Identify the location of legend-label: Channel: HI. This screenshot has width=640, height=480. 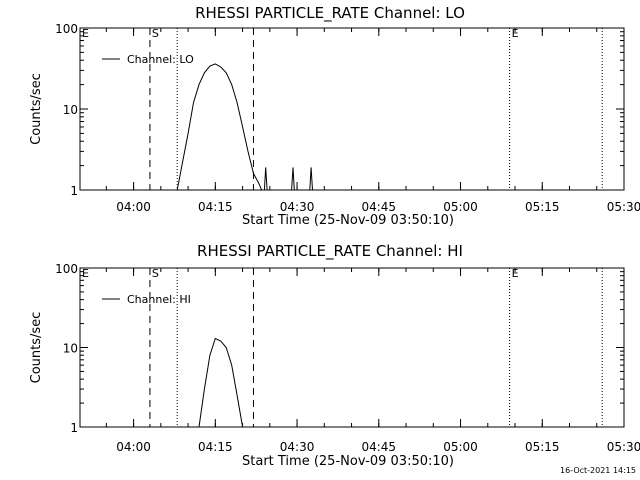
(159, 299).